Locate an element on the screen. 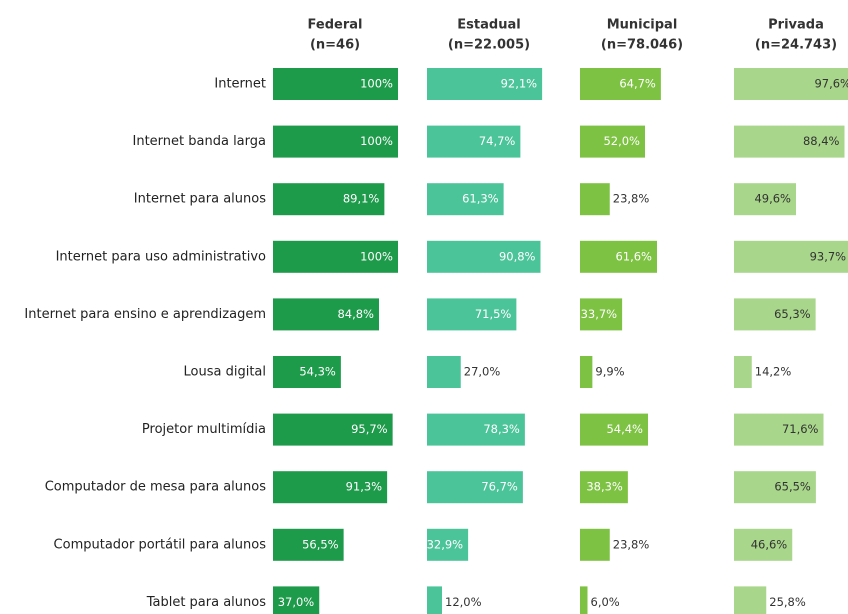 Image resolution: width=848 pixels, height=614 pixels. value-label: 38,3% is located at coordinates (604, 487).